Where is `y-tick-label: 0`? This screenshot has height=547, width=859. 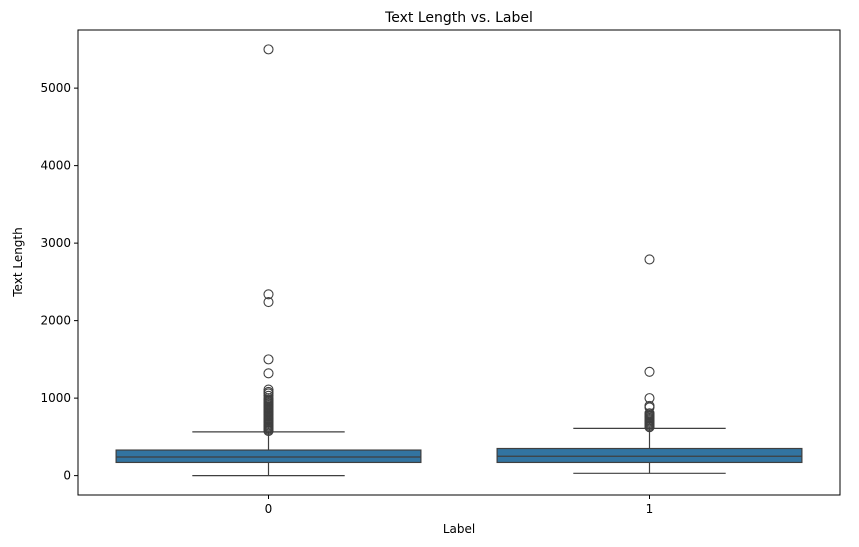
y-tick-label: 0 is located at coordinates (67, 476).